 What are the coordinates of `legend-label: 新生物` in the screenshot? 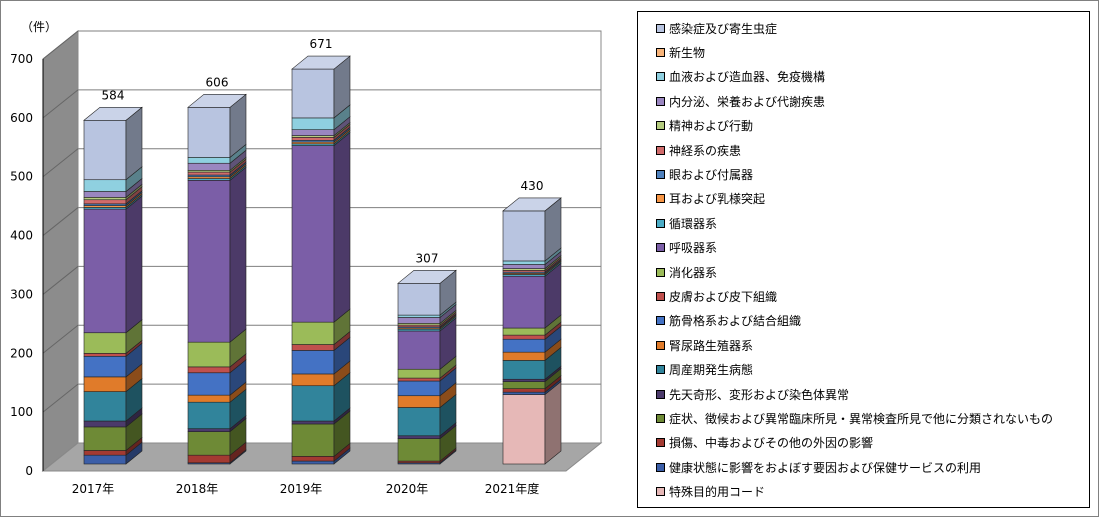 It's located at (687, 52).